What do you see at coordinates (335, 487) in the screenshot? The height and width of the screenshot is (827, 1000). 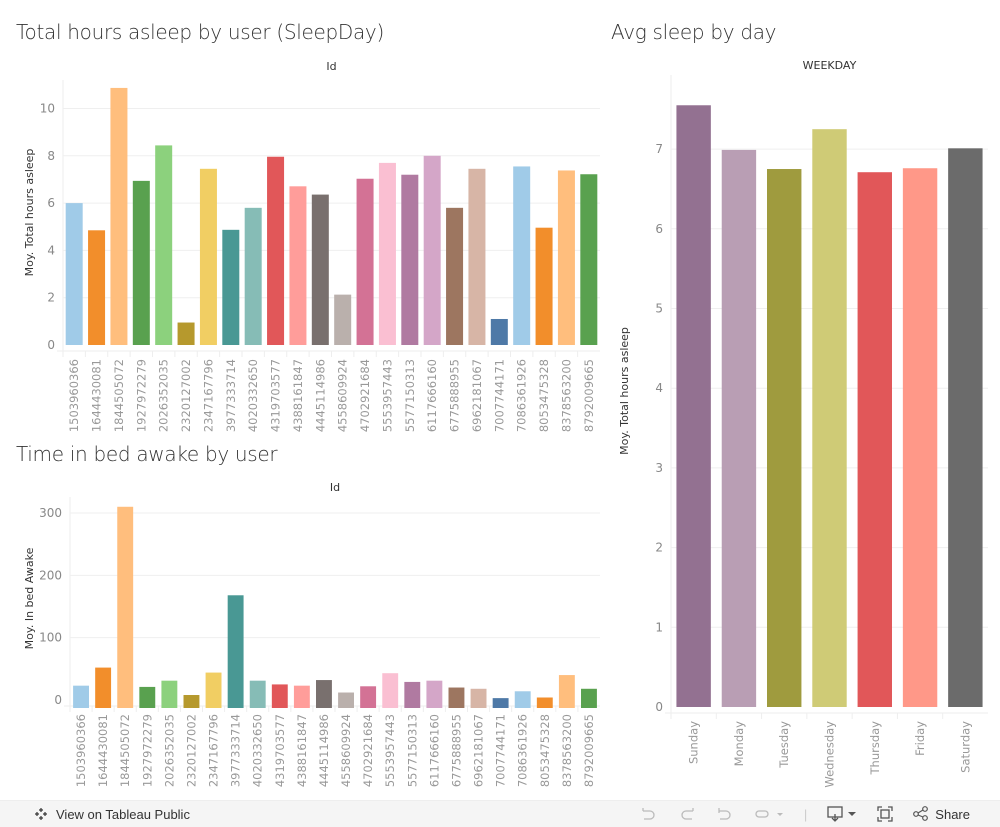 I see `column-header: Id` at bounding box center [335, 487].